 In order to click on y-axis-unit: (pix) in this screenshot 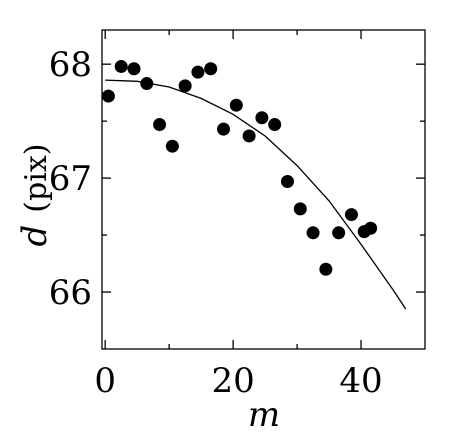, I will do `click(36, 178)`.